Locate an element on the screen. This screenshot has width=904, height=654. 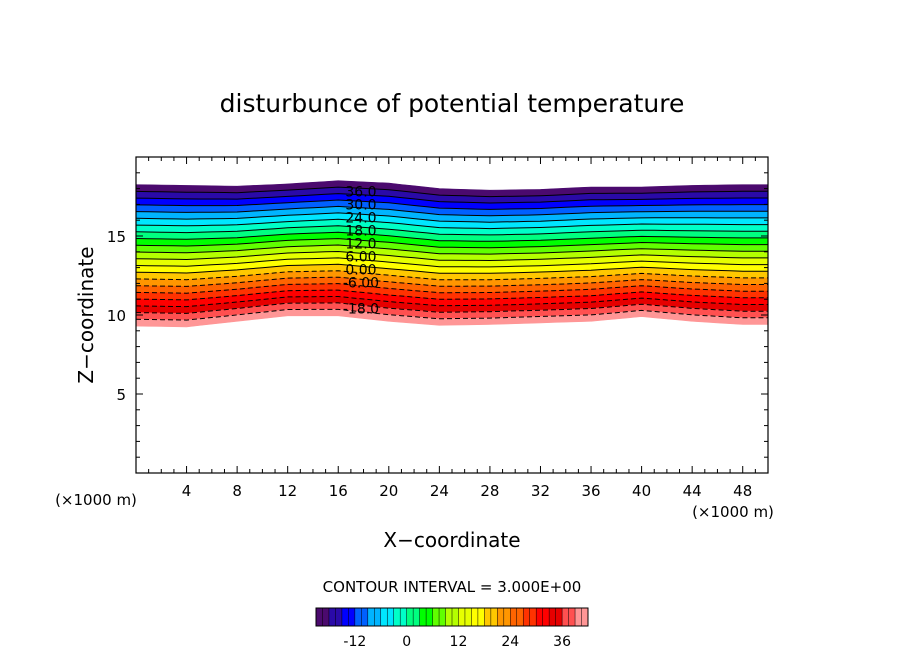
x-tick-label: 8 is located at coordinates (237, 491).